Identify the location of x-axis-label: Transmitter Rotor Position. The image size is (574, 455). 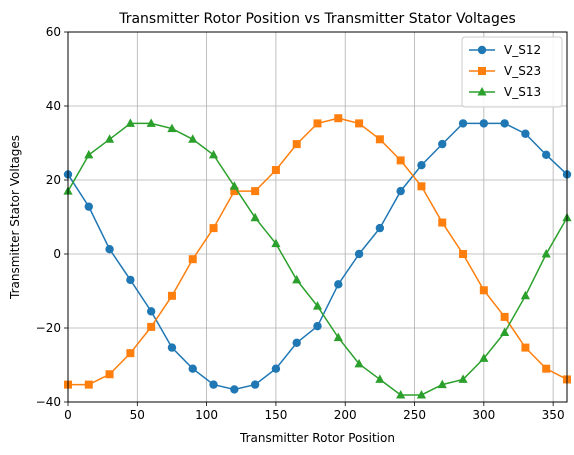
(317, 438).